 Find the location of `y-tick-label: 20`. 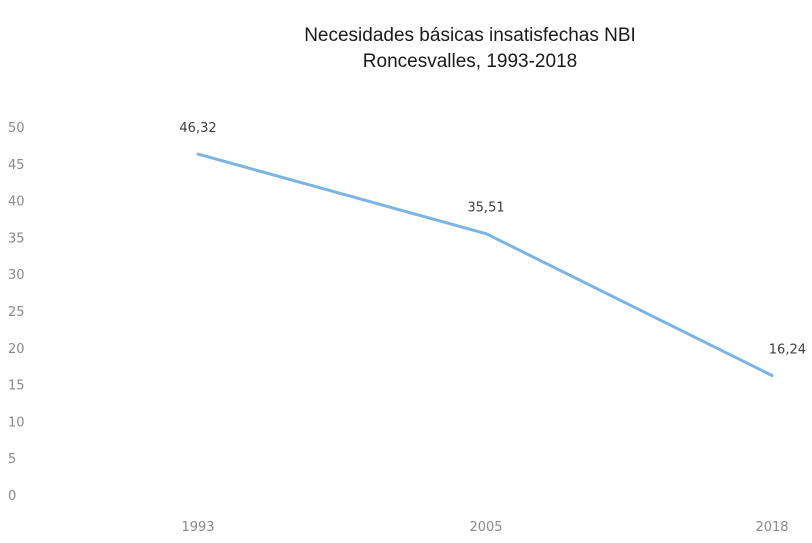

y-tick-label: 20 is located at coordinates (16, 349).